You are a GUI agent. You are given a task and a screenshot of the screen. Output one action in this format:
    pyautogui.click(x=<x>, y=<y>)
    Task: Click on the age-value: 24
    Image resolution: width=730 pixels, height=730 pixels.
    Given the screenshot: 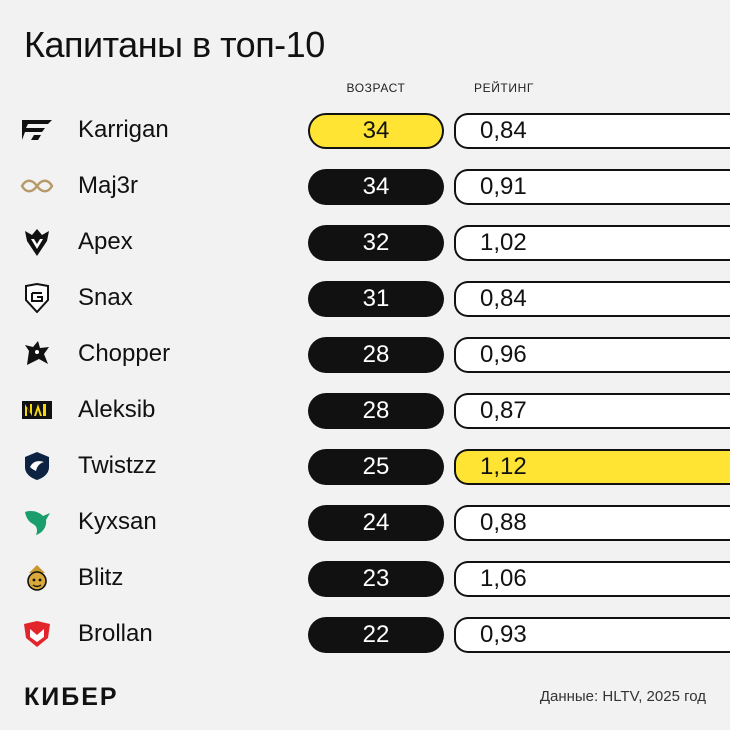 What is the action you would take?
    pyautogui.click(x=376, y=523)
    